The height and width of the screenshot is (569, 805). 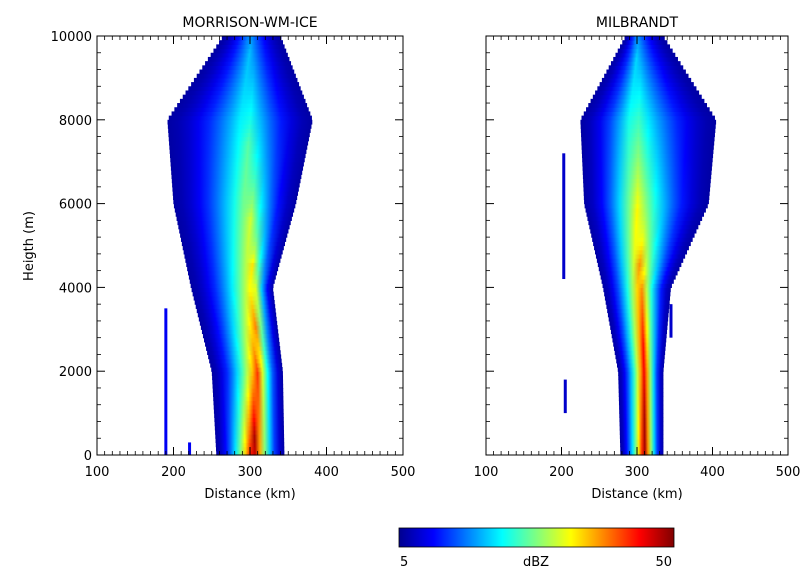 What do you see at coordinates (75, 205) in the screenshot?
I see `y-tick-label: 6000` at bounding box center [75, 205].